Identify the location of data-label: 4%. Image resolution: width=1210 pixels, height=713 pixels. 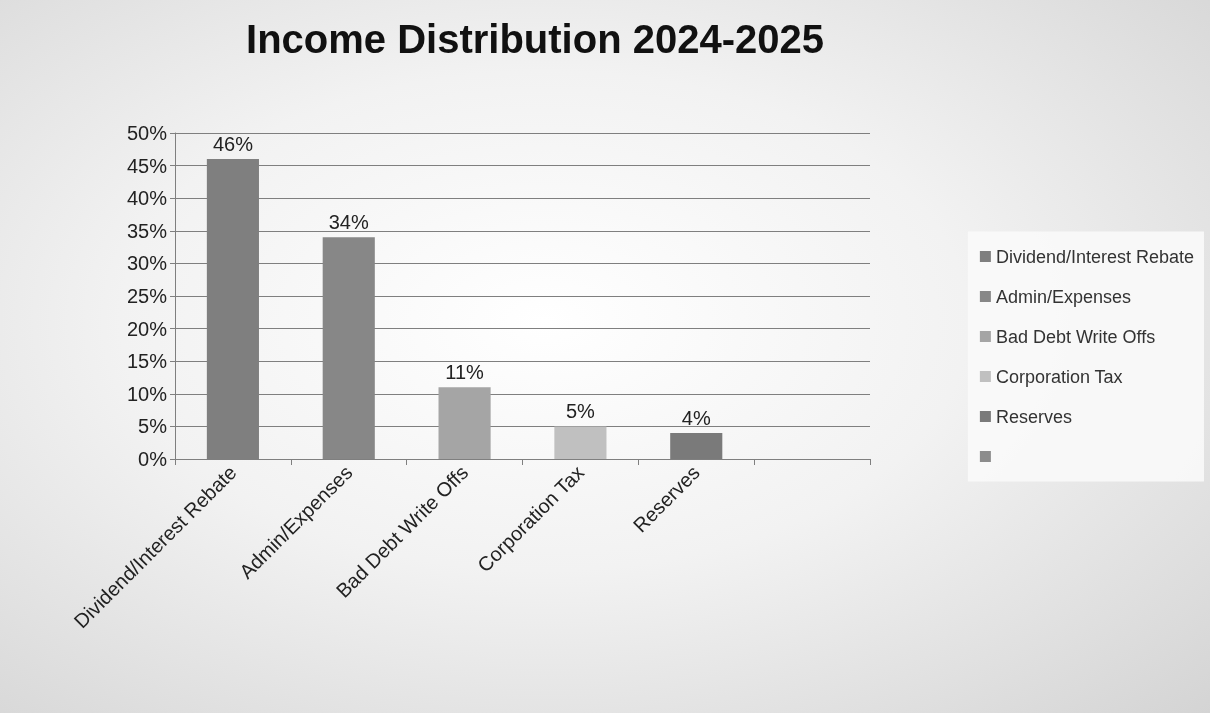
(696, 417).